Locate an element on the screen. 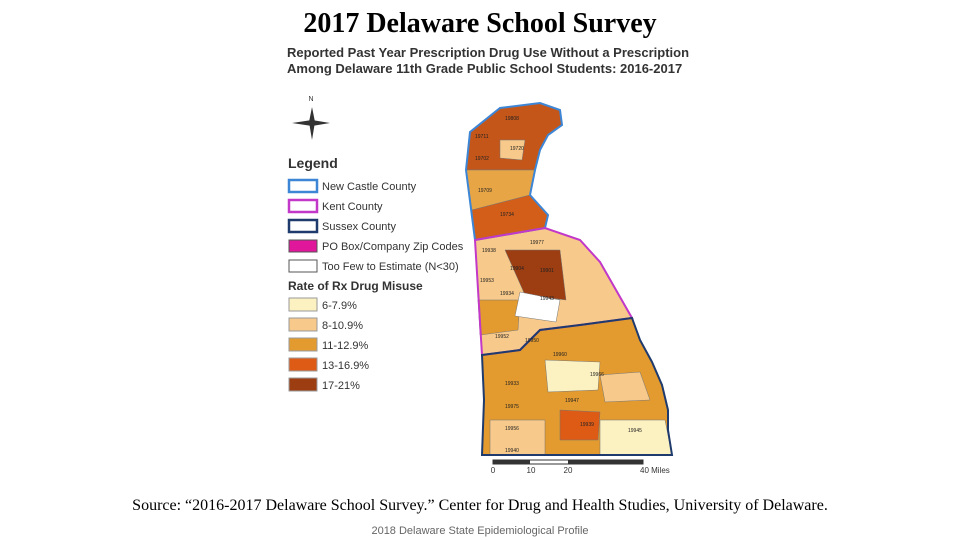  zip-label: 19711 is located at coordinates (482, 137).